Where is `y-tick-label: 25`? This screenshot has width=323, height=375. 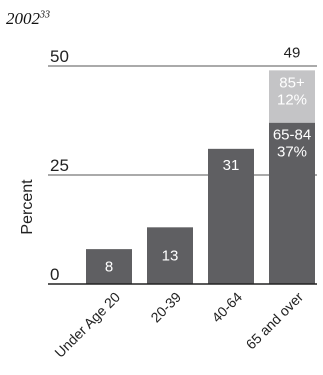 y-tick-label: 25 is located at coordinates (59, 165).